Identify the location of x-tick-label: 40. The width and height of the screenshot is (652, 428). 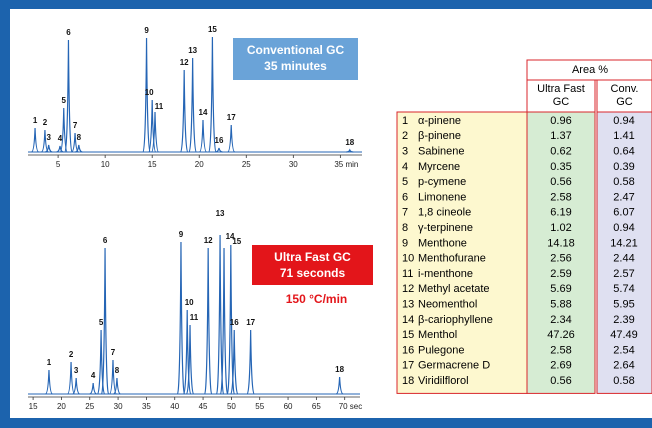
(174, 406).